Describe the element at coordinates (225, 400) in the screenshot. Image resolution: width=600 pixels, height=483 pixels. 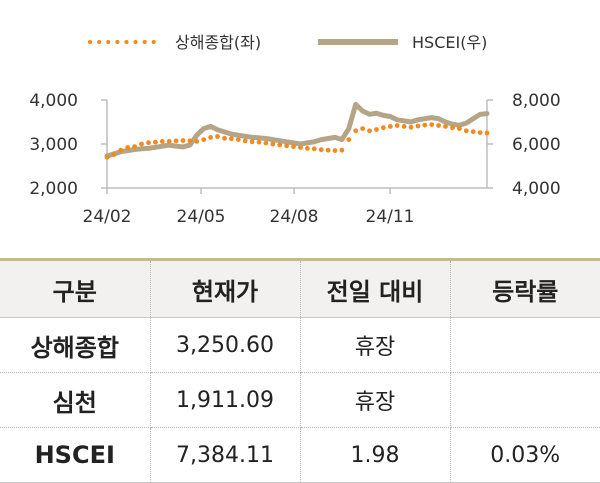
I see `price-cell: 1,911.09` at that location.